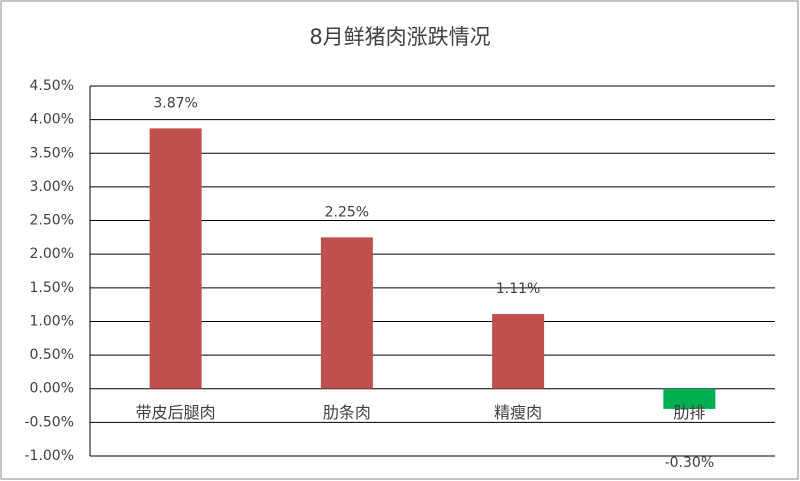 This screenshot has width=800, height=481. I want to click on data-label: -0.30%, so click(690, 463).